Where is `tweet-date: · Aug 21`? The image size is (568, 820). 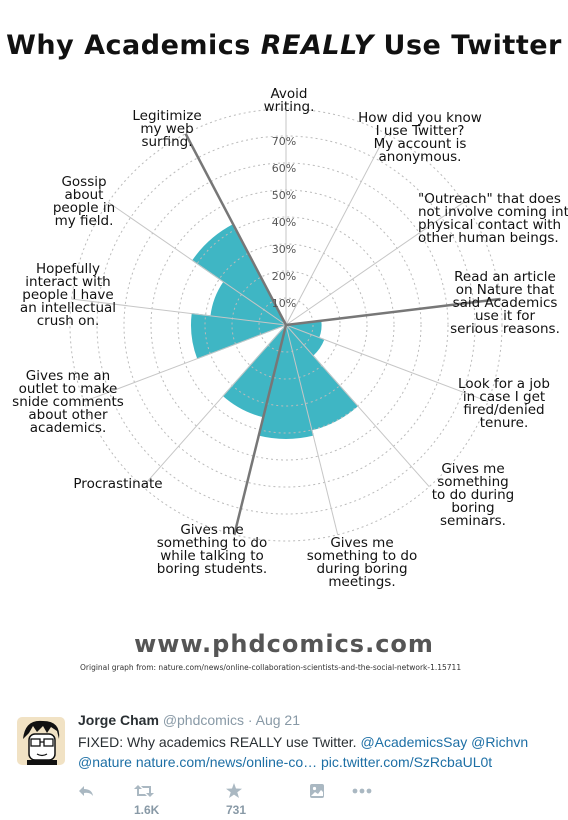
tweet-date: · Aug 21 is located at coordinates (273, 720).